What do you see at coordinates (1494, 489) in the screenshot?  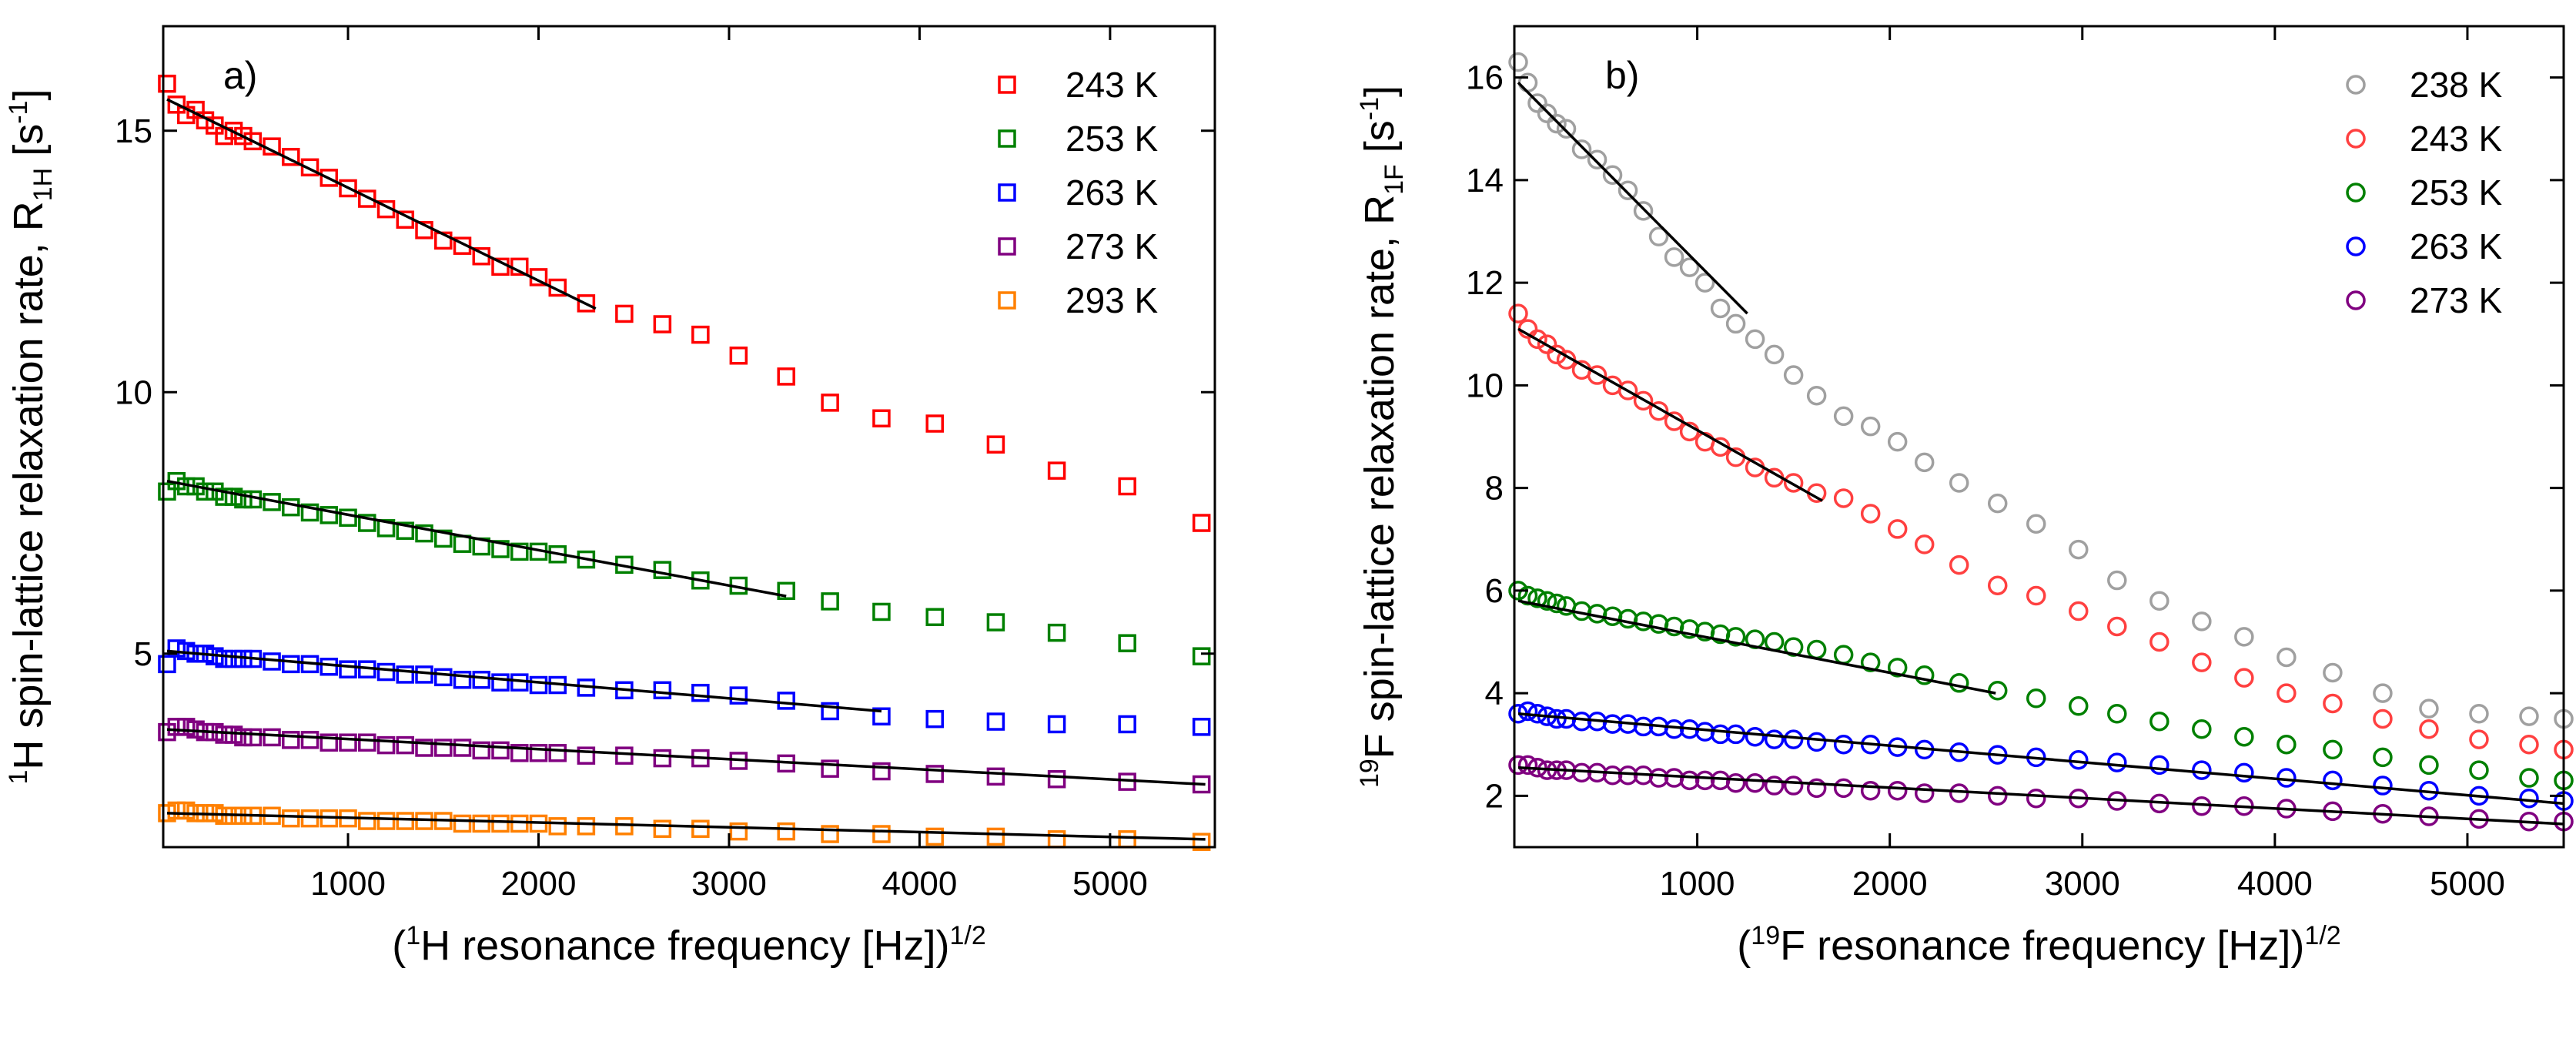 I see `y-tick-label: 8` at bounding box center [1494, 489].